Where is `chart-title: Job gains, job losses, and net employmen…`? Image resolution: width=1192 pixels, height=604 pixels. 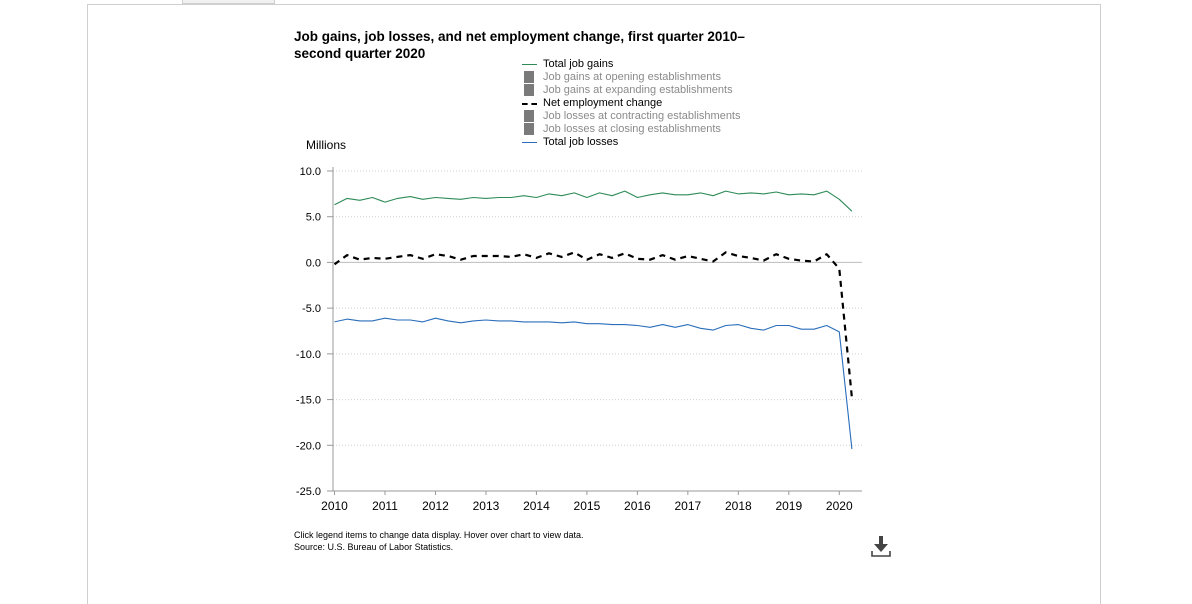 chart-title: Job gains, job losses, and net employmen… is located at coordinates (519, 45).